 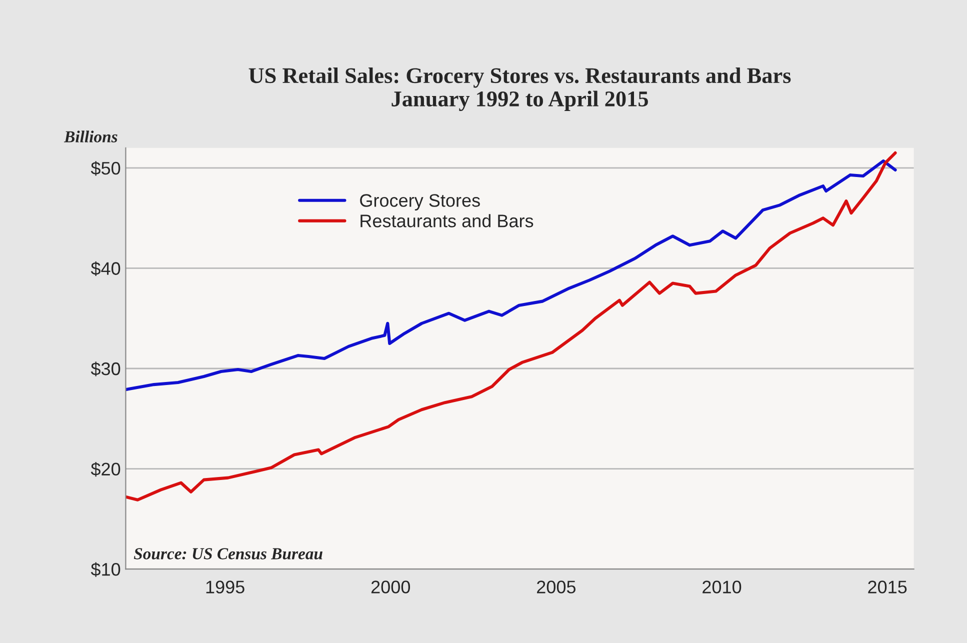 I want to click on x-tick-label: 2015, so click(x=887, y=587).